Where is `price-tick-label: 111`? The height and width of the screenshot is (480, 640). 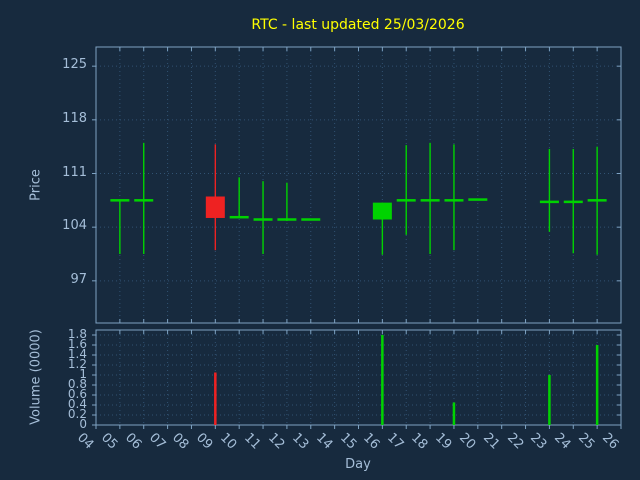 price-tick-label: 111 is located at coordinates (74, 172).